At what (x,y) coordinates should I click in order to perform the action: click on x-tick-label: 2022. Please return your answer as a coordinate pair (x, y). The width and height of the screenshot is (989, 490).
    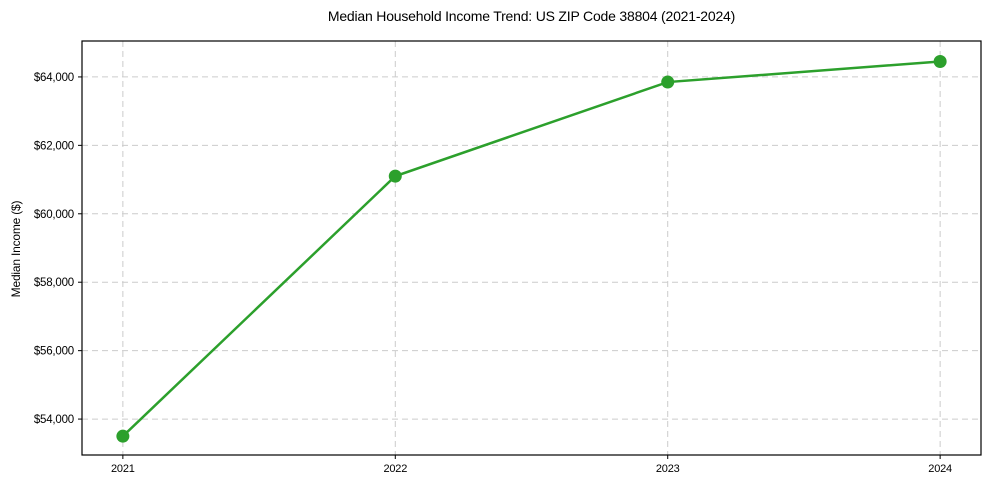
    Looking at the image, I should click on (395, 469).